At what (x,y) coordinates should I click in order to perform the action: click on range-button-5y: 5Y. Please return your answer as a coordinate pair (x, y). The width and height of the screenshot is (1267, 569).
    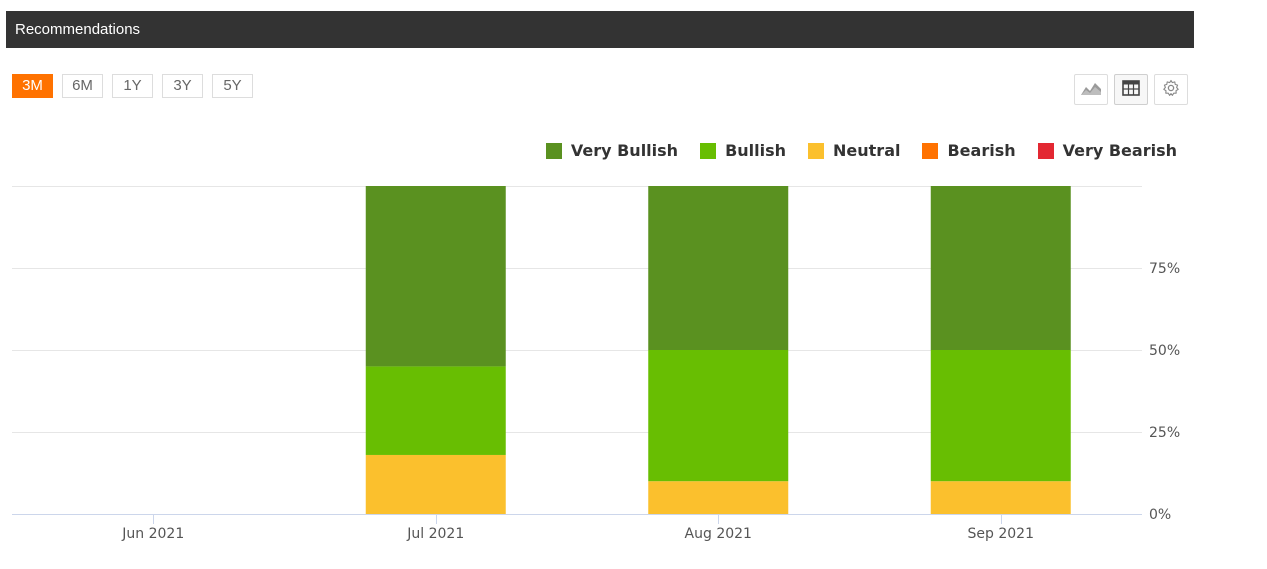
    Looking at the image, I should click on (232, 86).